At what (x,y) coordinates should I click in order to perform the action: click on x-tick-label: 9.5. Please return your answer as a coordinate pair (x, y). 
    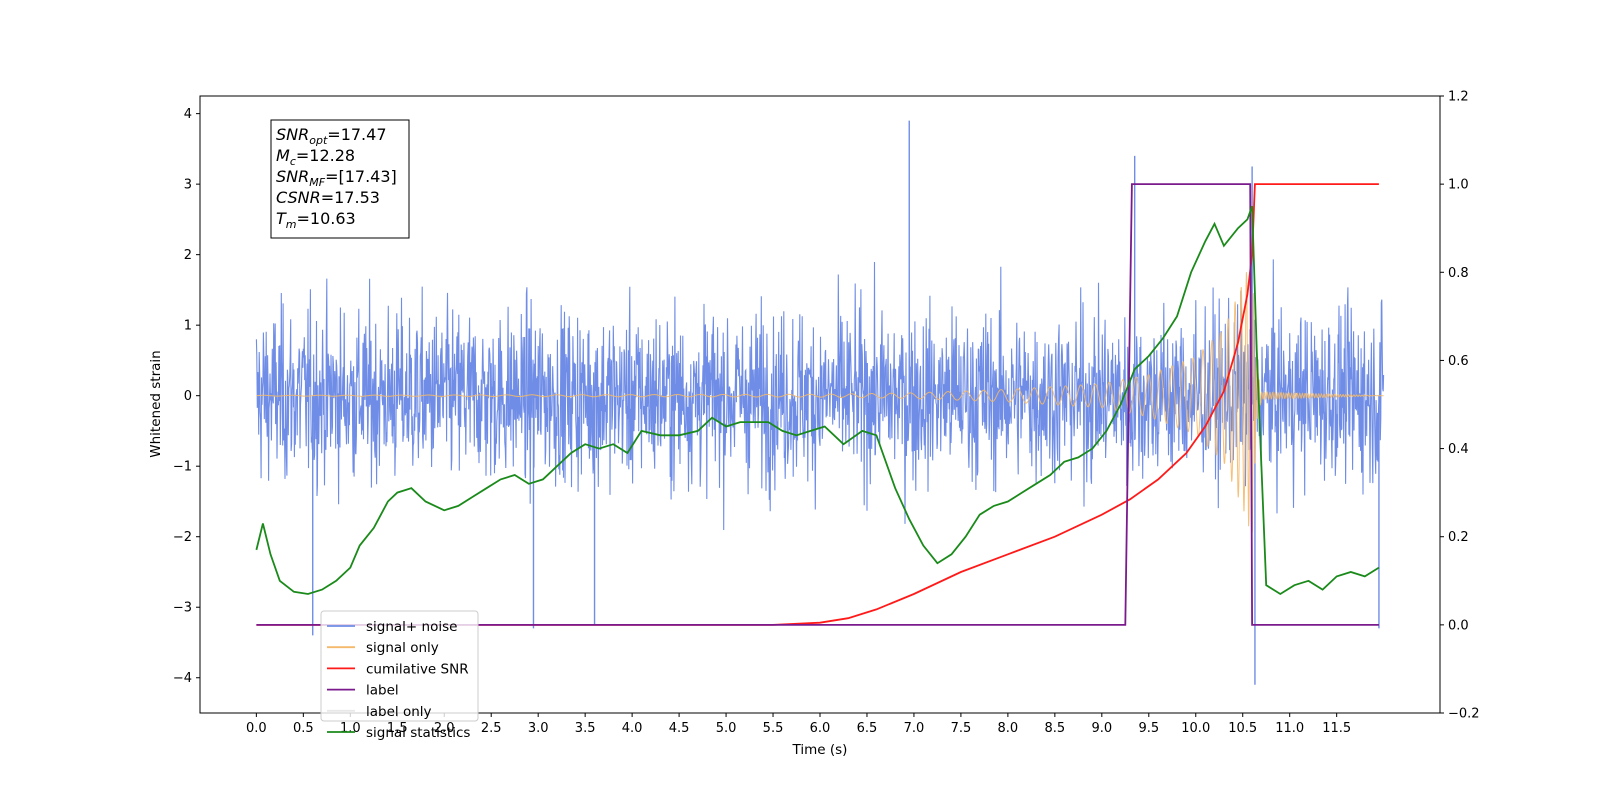
    Looking at the image, I should click on (1148, 728).